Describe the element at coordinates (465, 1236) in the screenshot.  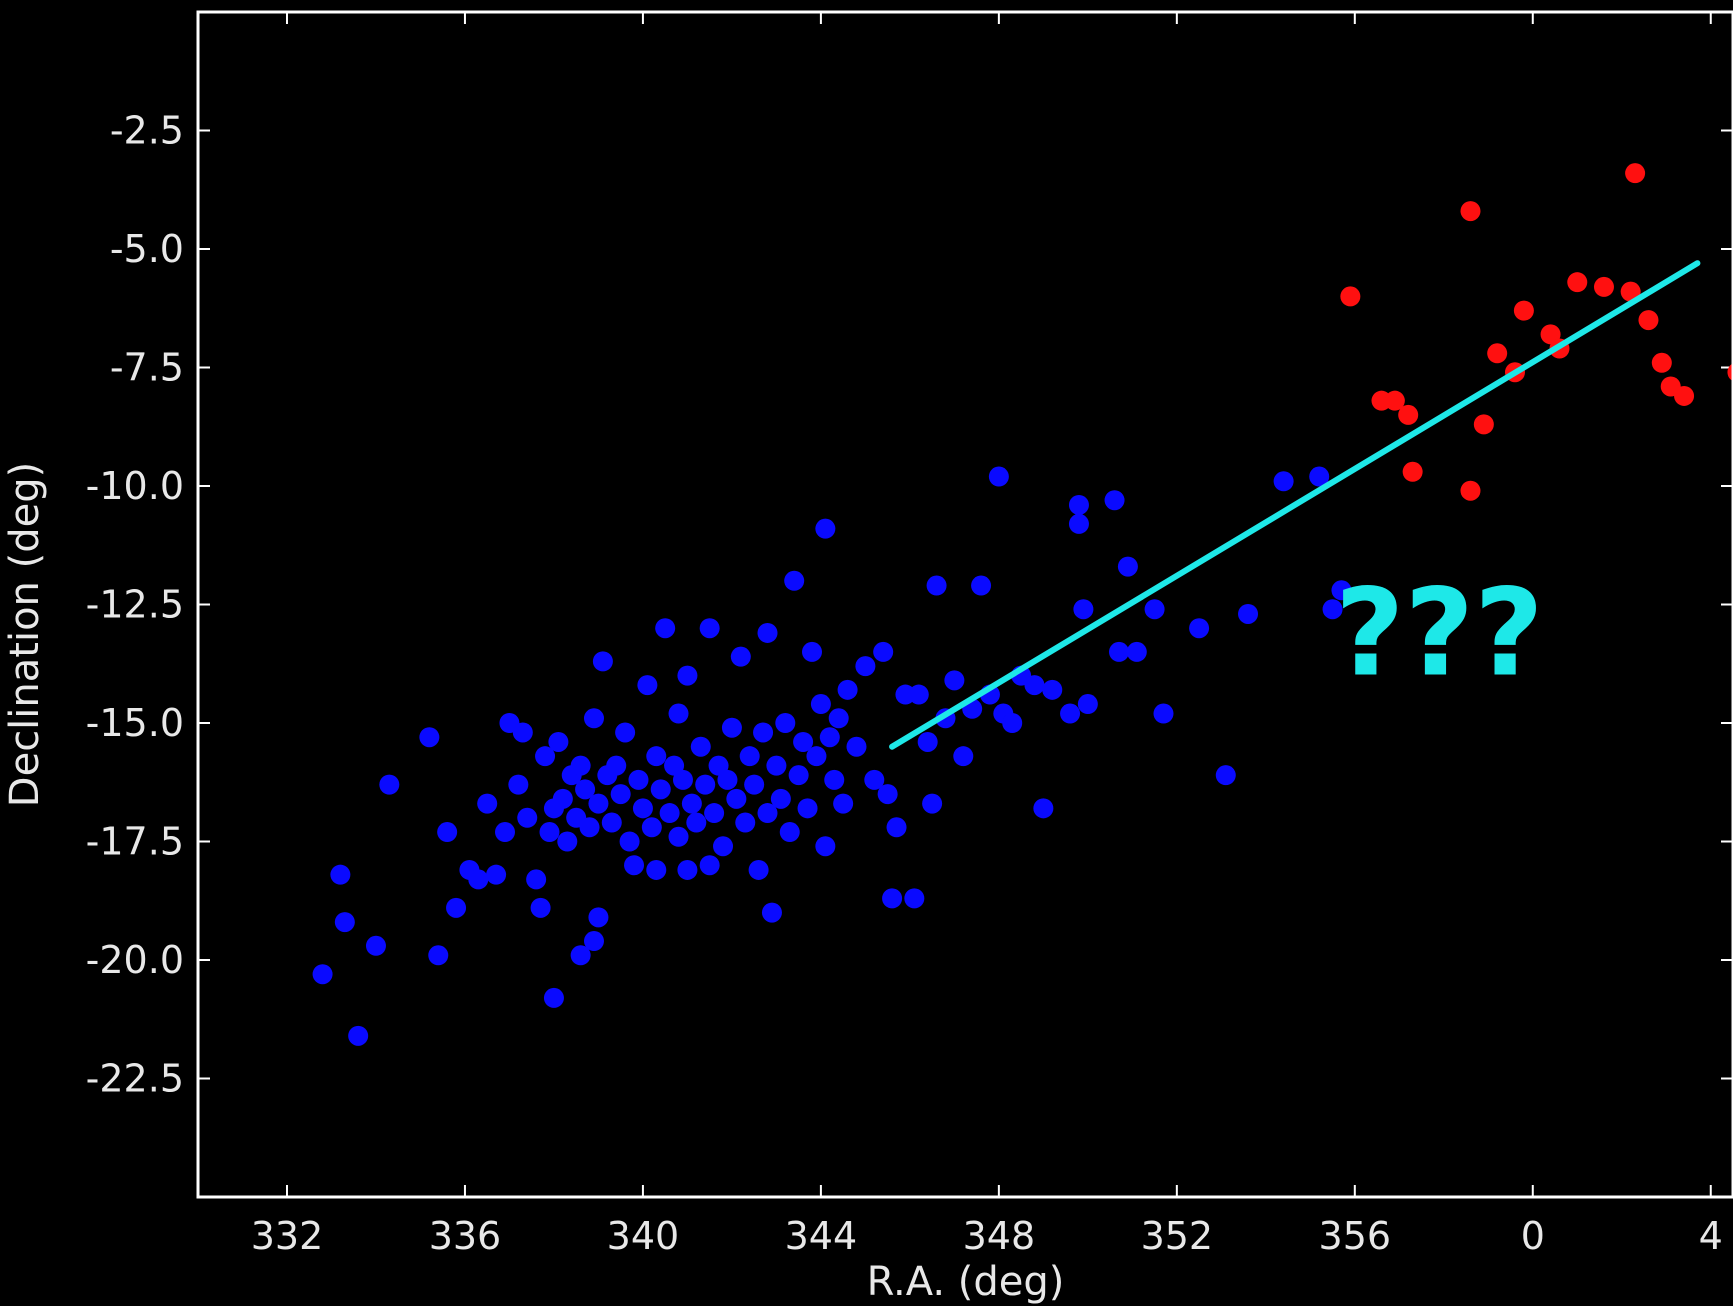
I see `x-tick-label: 336` at that location.